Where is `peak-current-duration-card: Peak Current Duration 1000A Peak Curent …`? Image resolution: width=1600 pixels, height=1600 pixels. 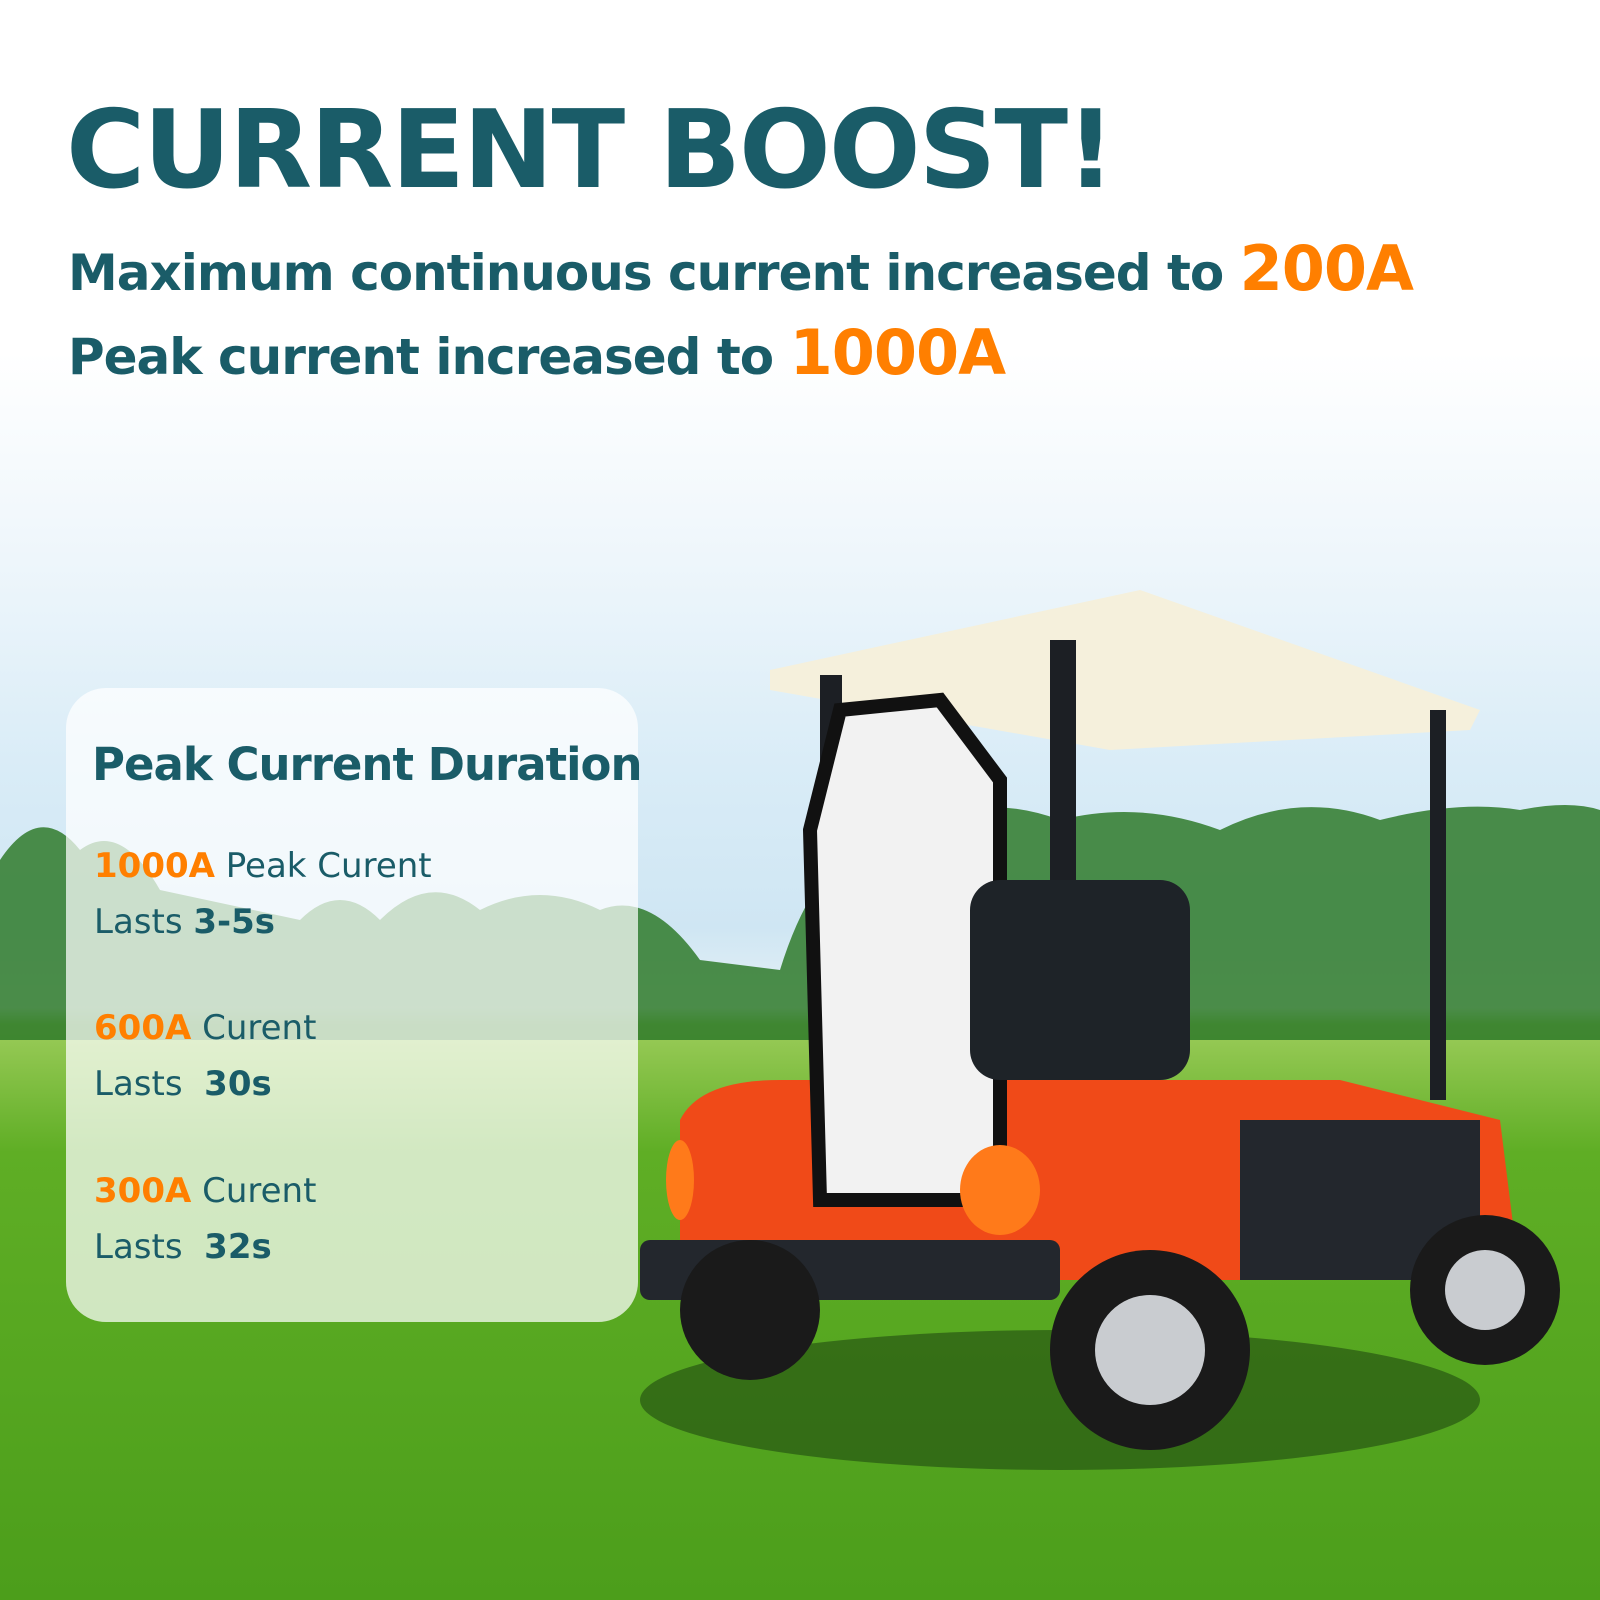
peak-current-duration-card: Peak Current Duration 1000A Peak Curent … is located at coordinates (354, 1005).